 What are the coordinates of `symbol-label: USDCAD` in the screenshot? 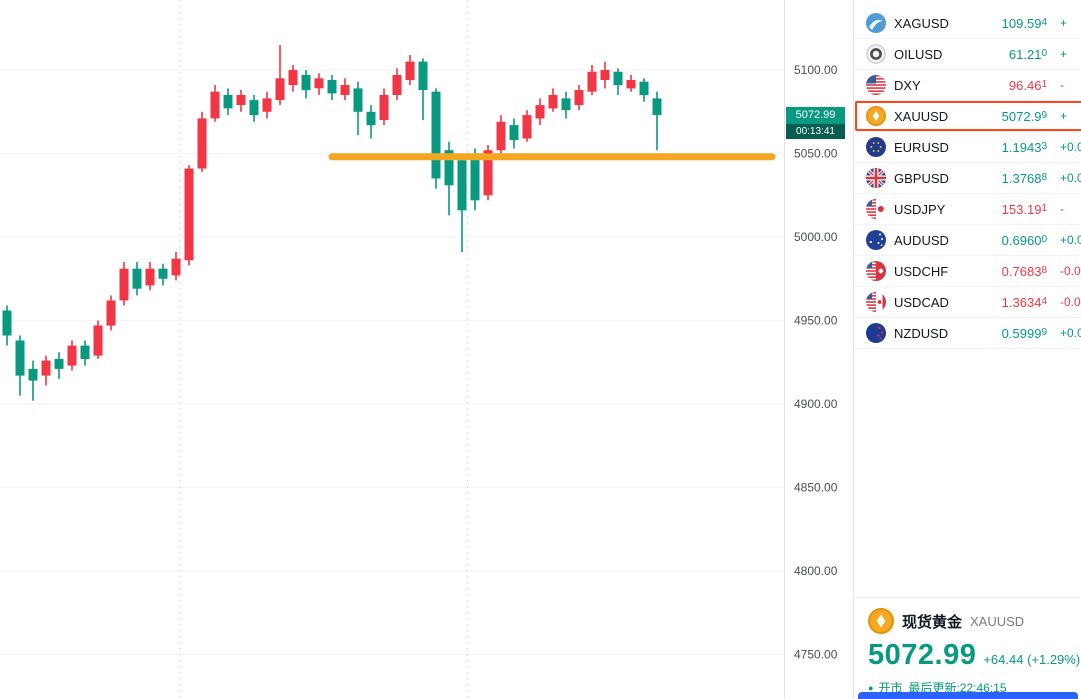 It's located at (921, 302).